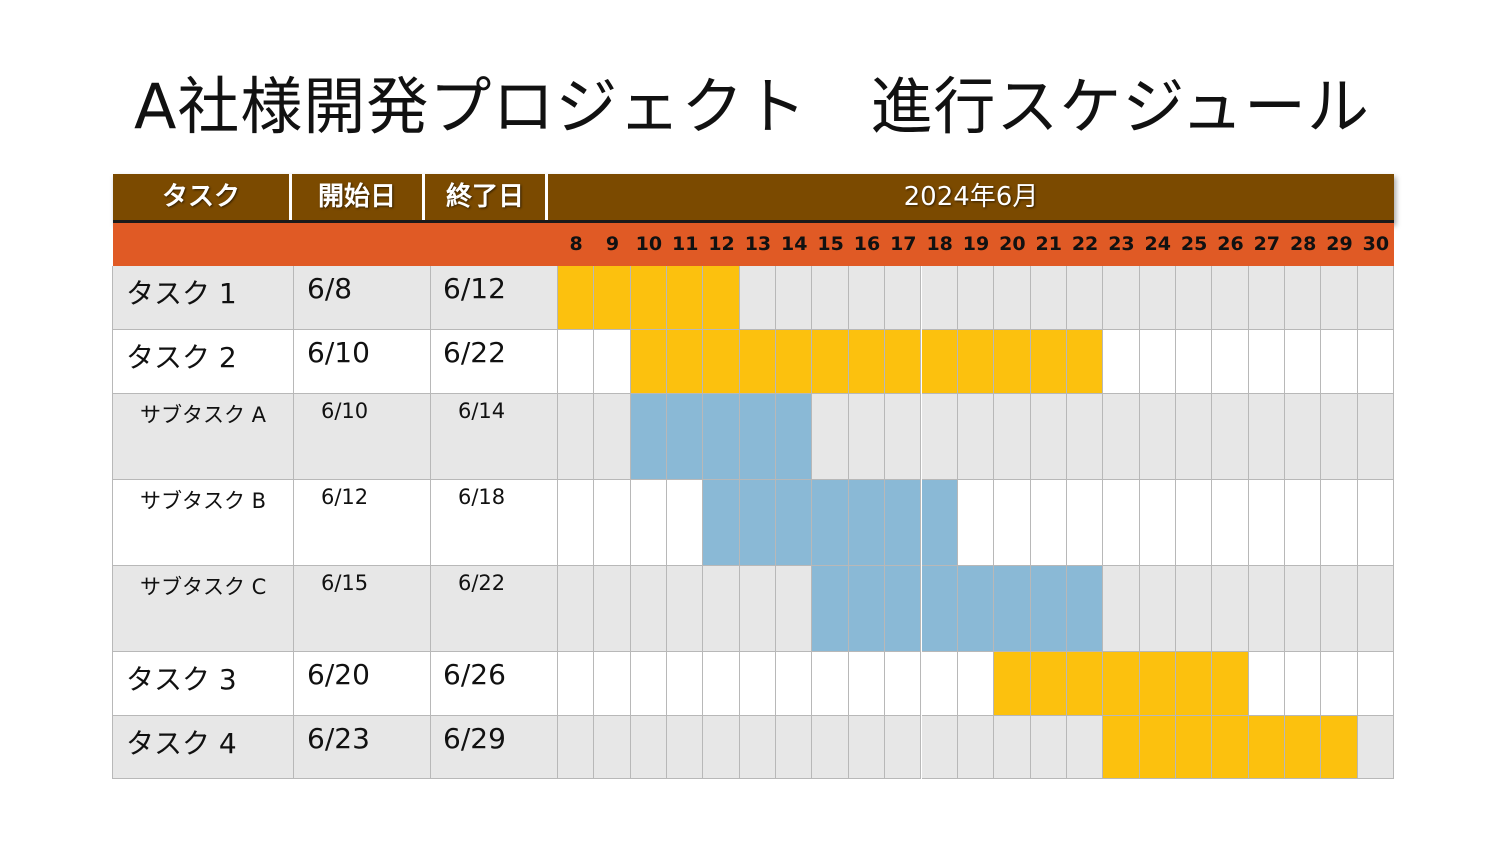 This screenshot has width=1504, height=847. Describe the element at coordinates (794, 244) in the screenshot. I see `day-number: 14` at that location.